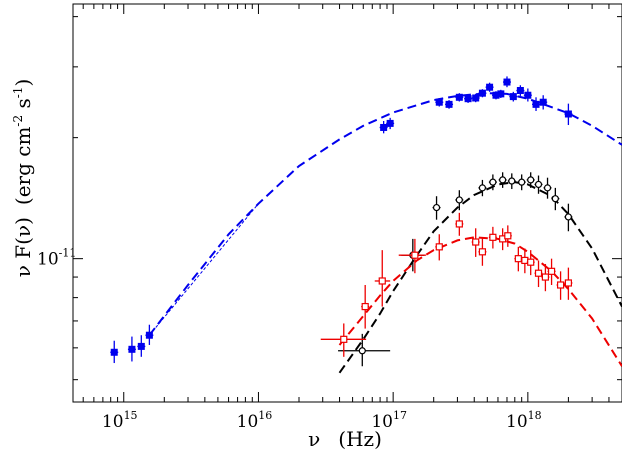 The width and height of the screenshot is (622, 452). Describe the element at coordinates (23, 106) in the screenshot. I see `y-axis-unit-mid: s` at that location.